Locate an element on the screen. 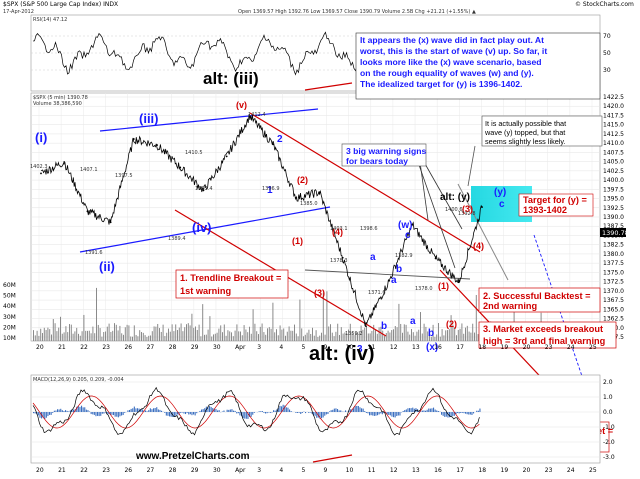 This screenshot has width=640, height=479. chart-title: $SPX (S&P 500 Large Cap Index) INDX is located at coordinates (60, 4).